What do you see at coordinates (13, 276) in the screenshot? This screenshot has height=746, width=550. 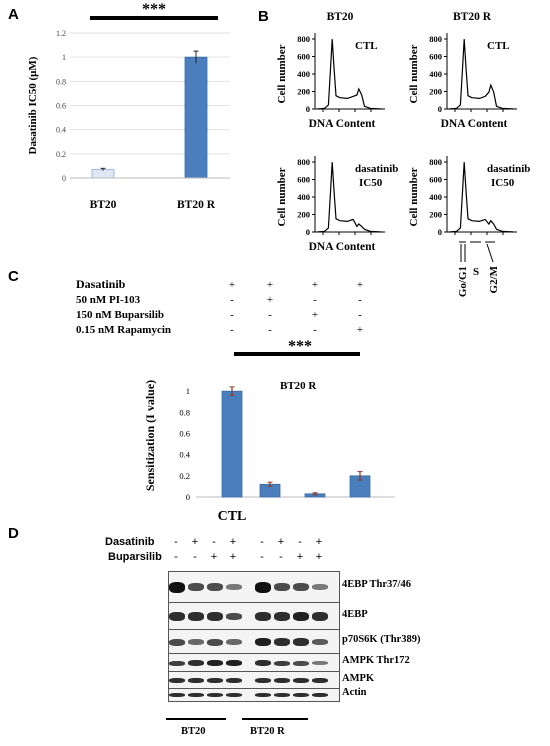 I see `panel-letter-c: C` at bounding box center [13, 276].